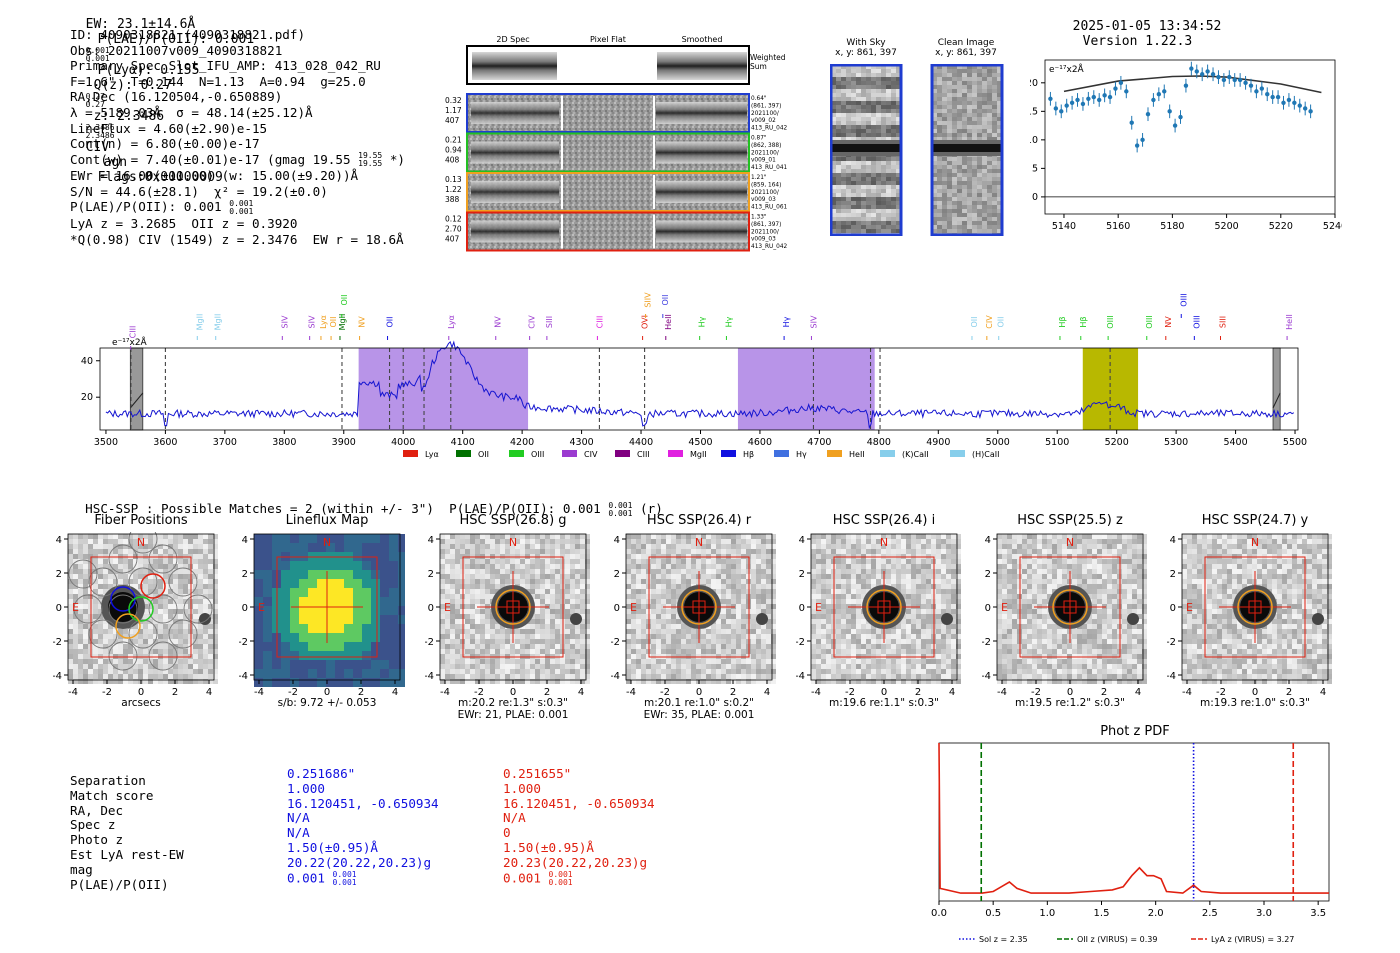 The image size is (1400, 953). What do you see at coordinates (513, 607) in the screenshot?
I see `aperture-circle` at bounding box center [513, 607].